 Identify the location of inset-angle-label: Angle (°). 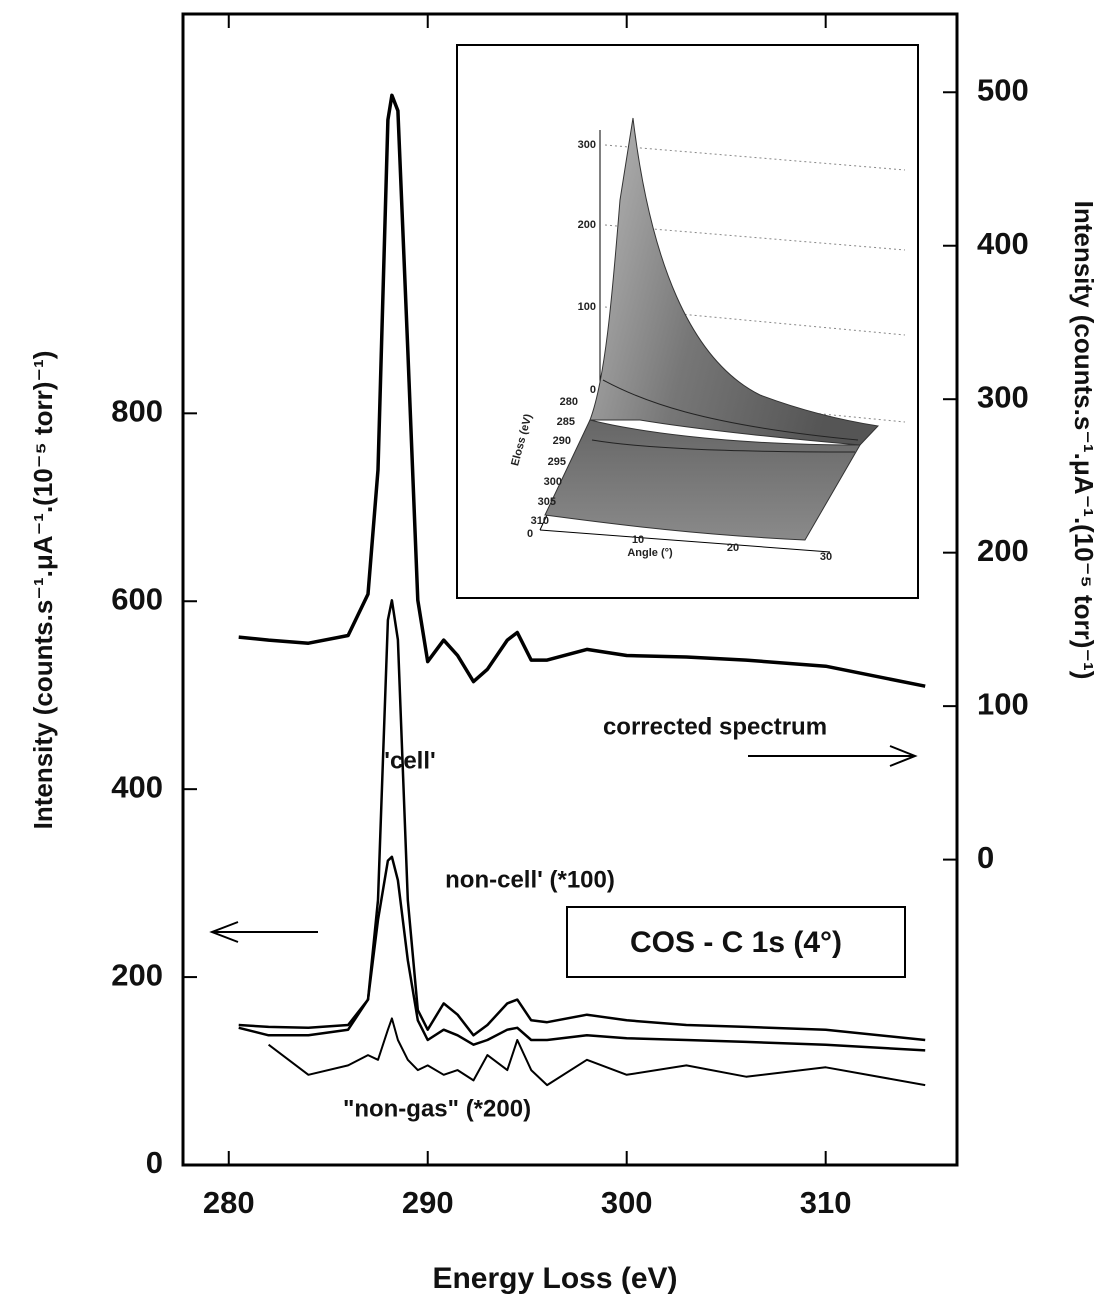
(650, 553).